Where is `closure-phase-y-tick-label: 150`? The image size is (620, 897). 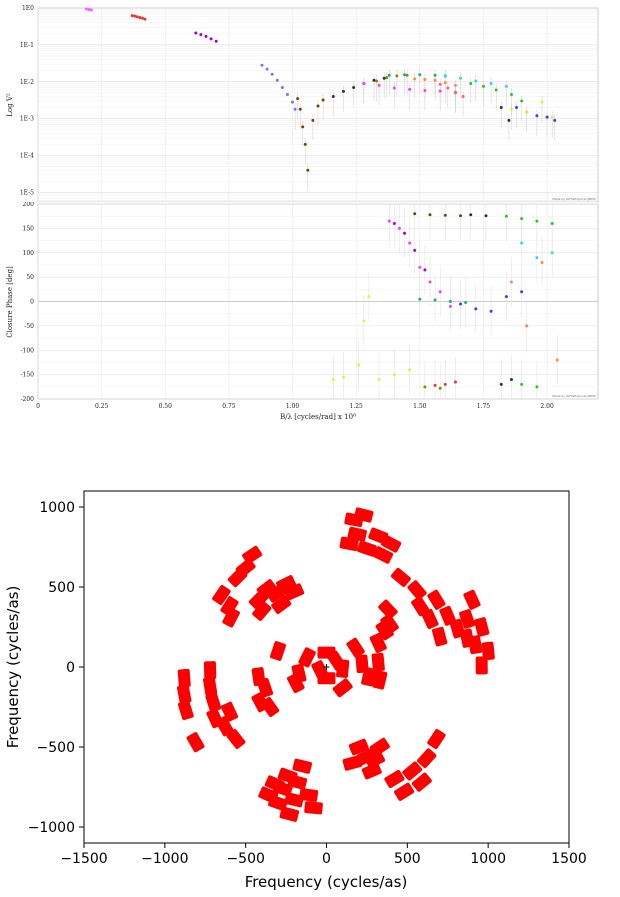
closure-phase-y-tick-label: 150 is located at coordinates (29, 228).